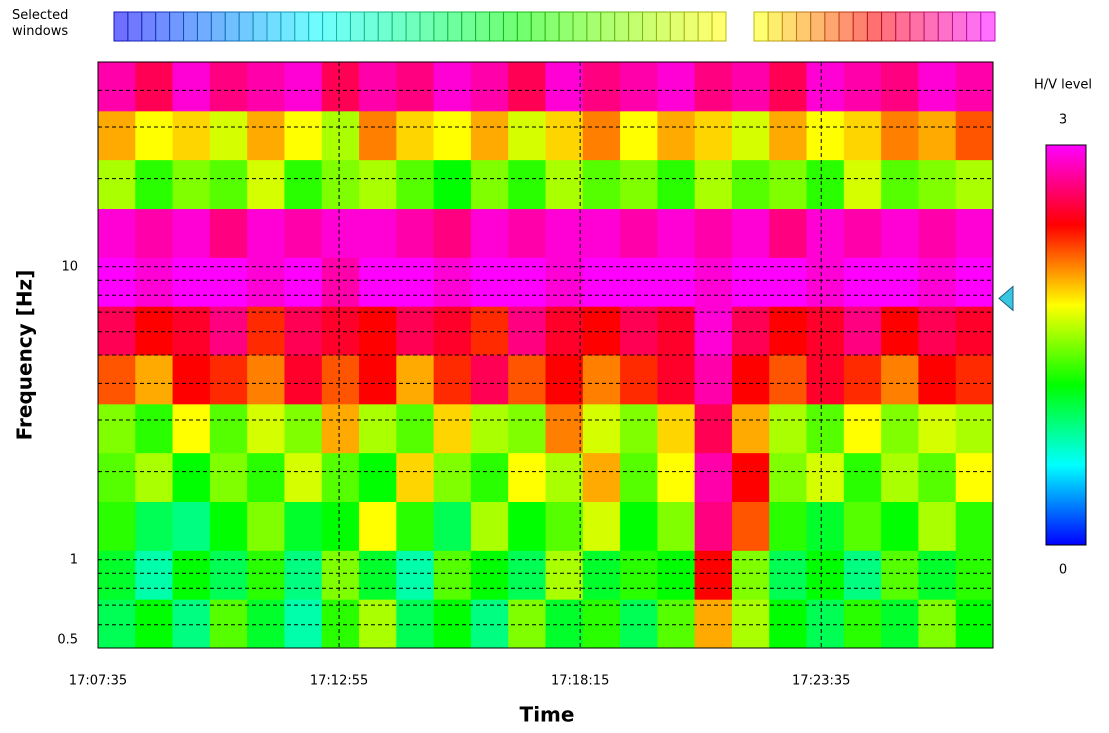 This screenshot has height=733, width=1109. What do you see at coordinates (1006, 298) in the screenshot?
I see `peak-marker` at bounding box center [1006, 298].